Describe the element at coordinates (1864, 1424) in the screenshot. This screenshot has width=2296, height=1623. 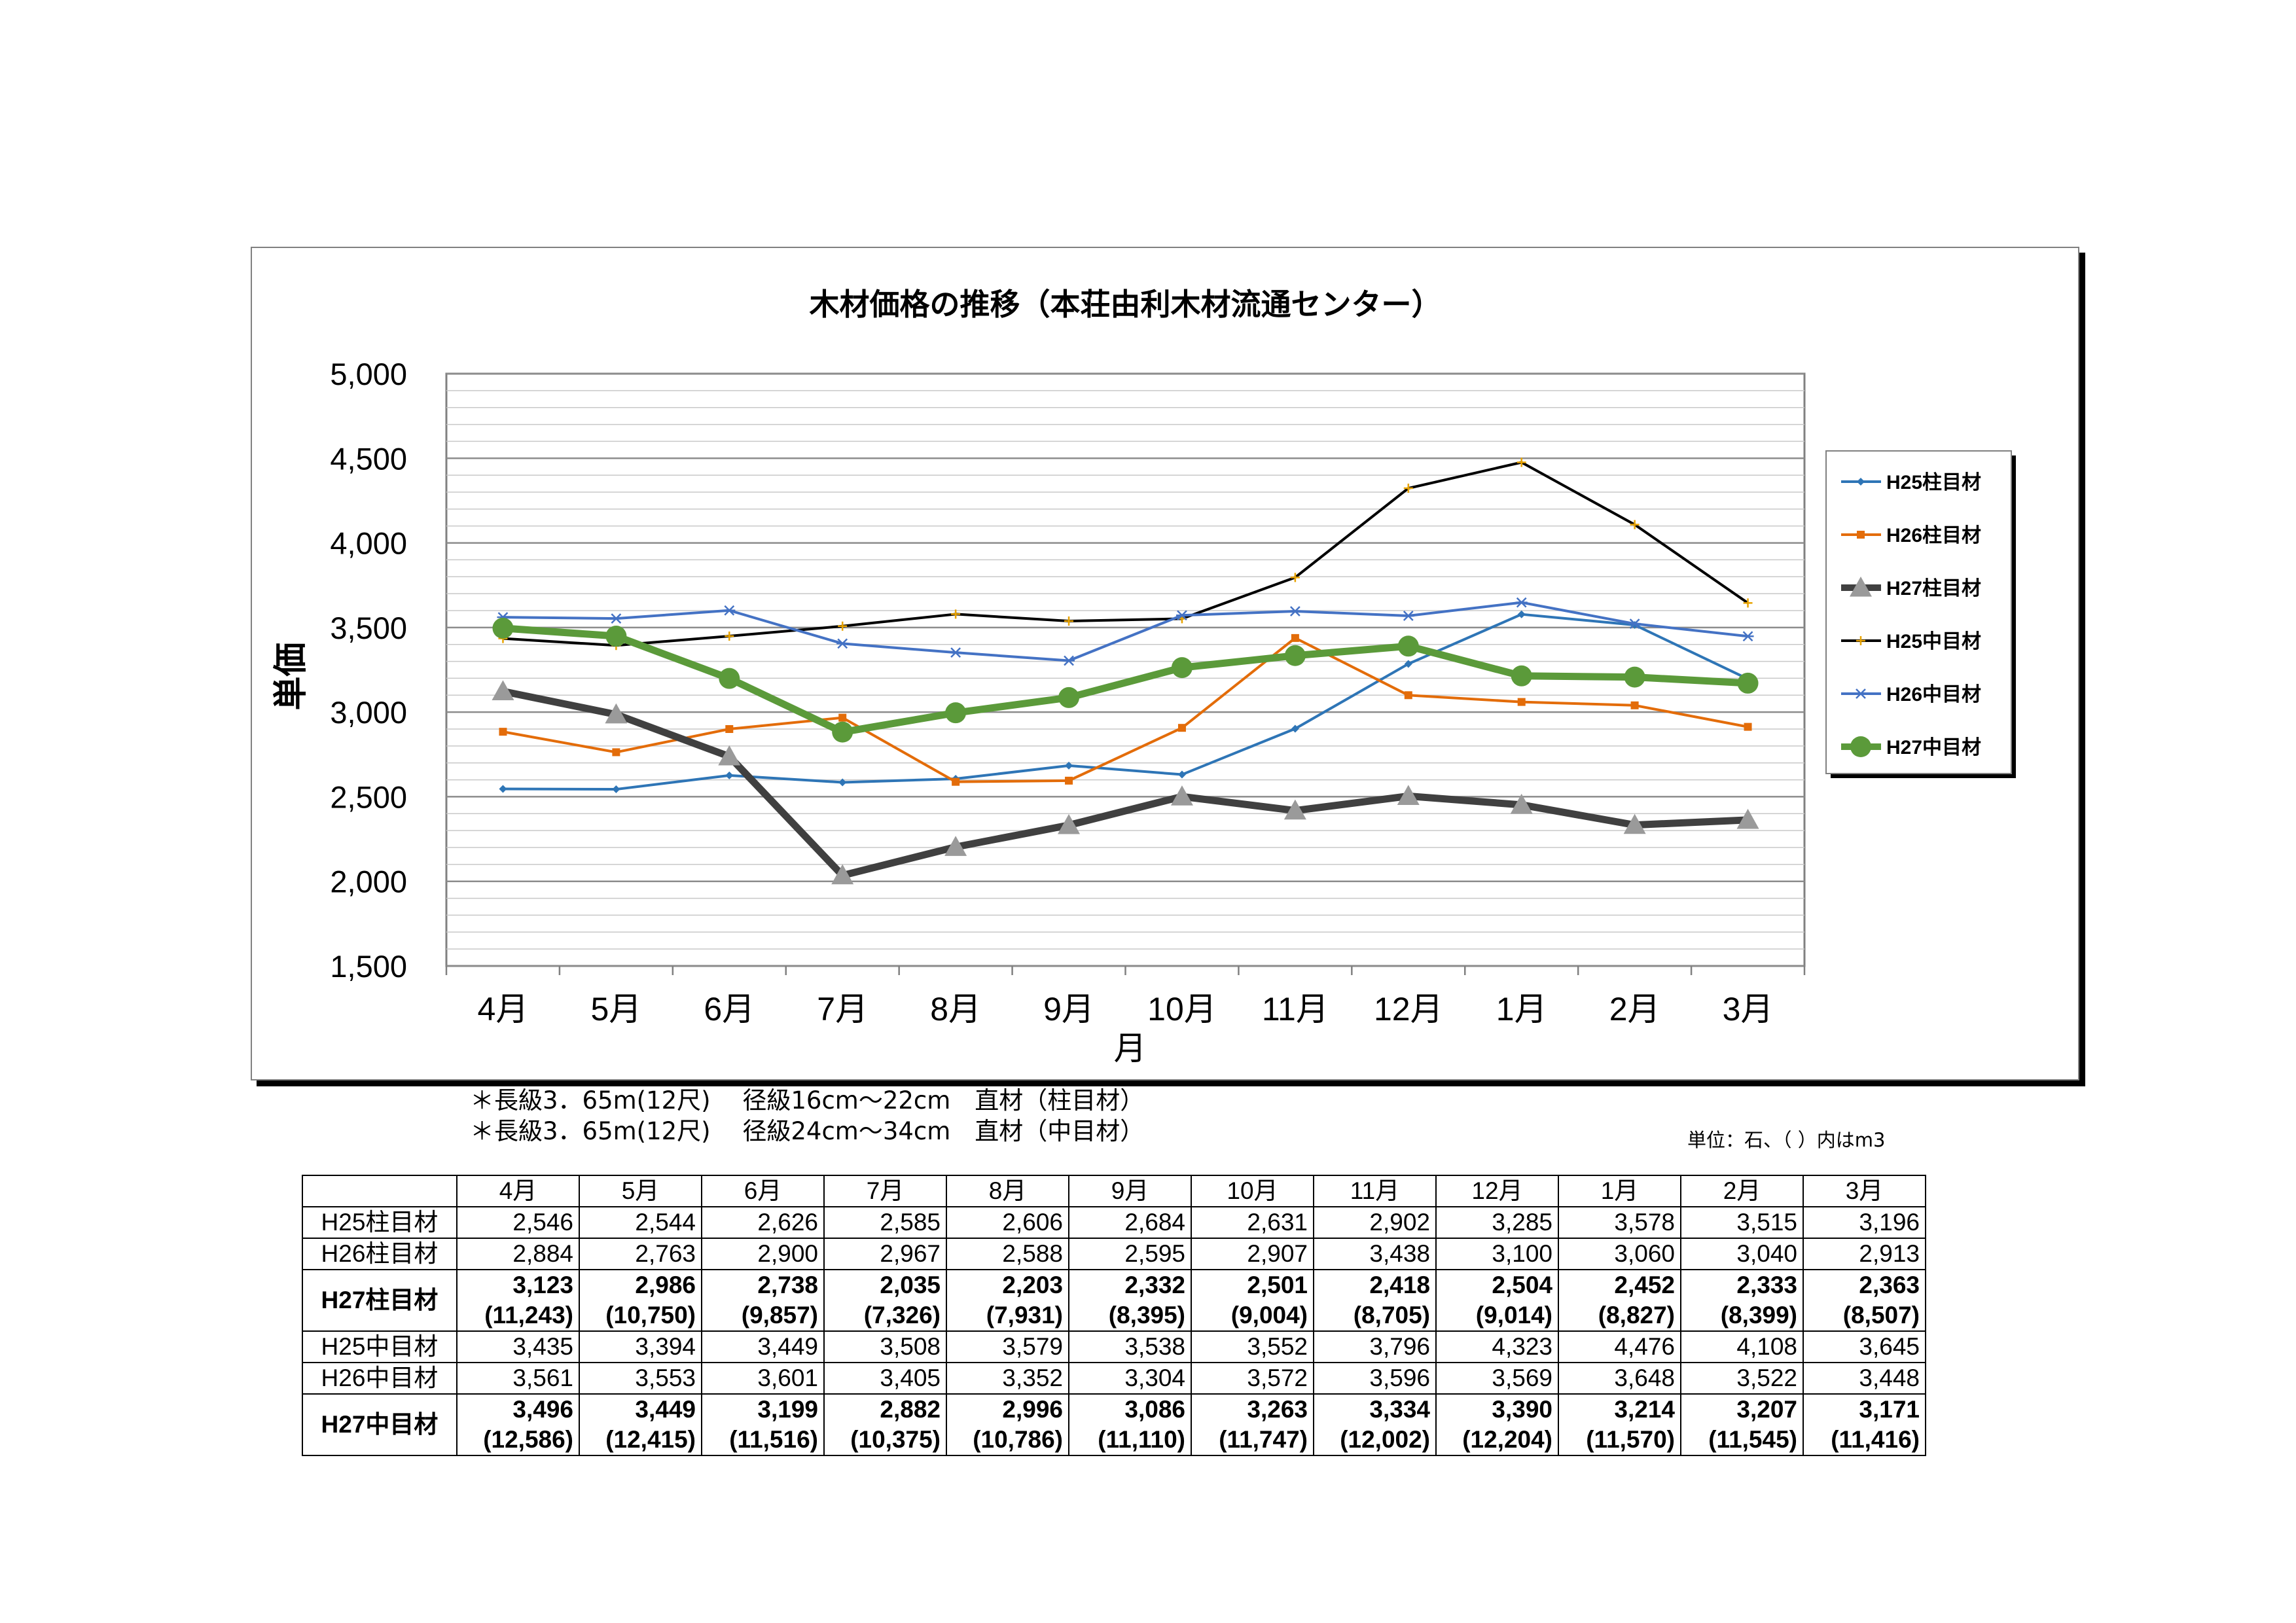
I see `table-cell: 3,171 (11,416)` at that location.